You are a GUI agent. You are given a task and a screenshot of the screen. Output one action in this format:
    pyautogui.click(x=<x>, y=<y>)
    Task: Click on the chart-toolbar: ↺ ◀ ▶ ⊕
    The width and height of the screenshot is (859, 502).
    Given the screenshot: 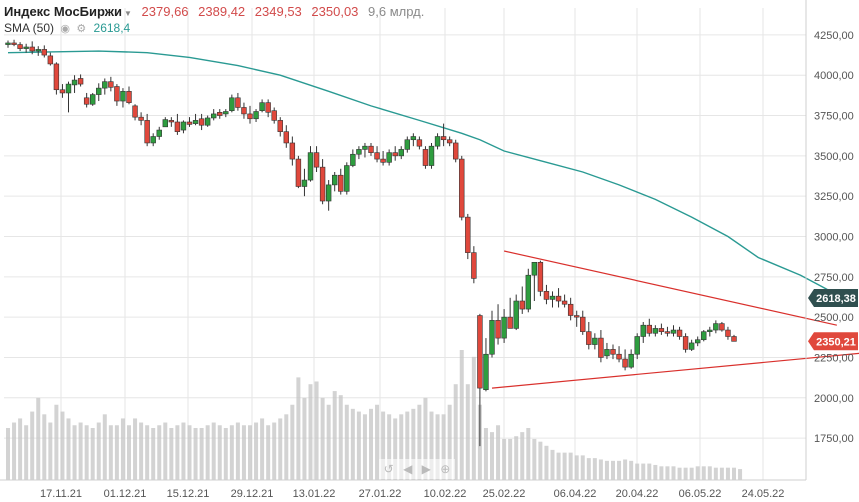 What is the action you would take?
    pyautogui.click(x=417, y=469)
    